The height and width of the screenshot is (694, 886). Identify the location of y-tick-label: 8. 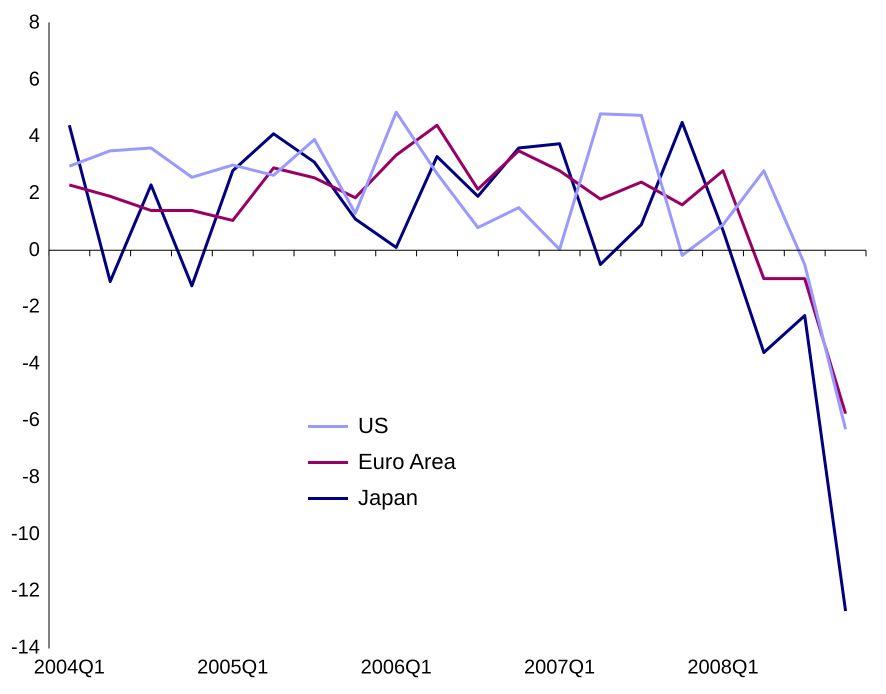
(34, 23).